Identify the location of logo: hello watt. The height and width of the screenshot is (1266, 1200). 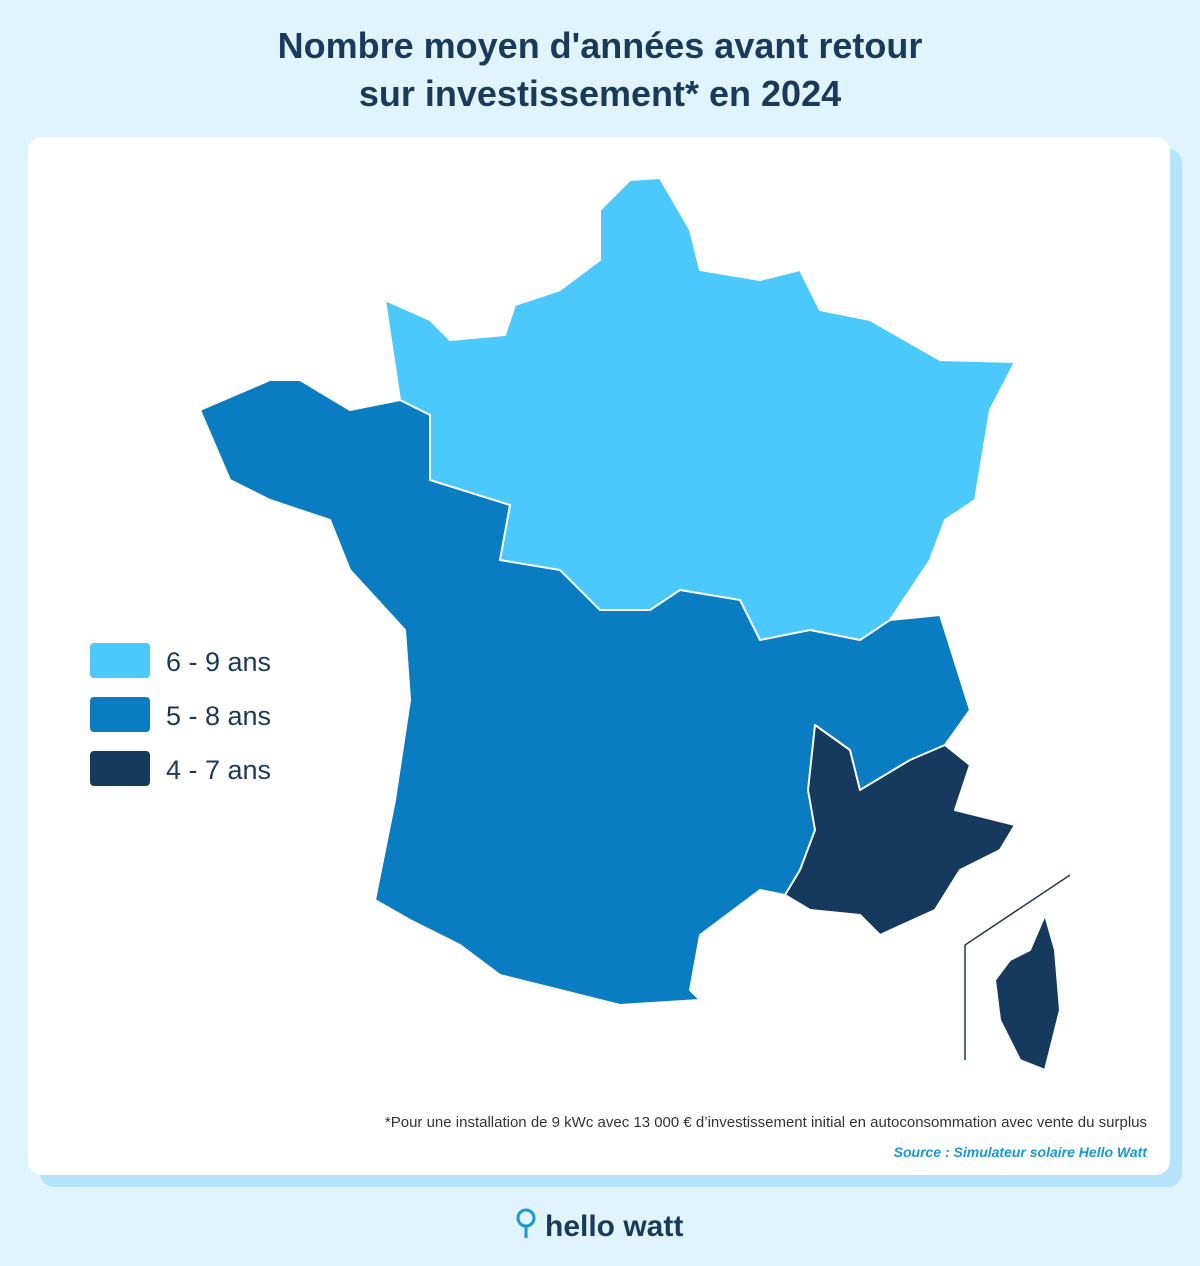
(599, 1225).